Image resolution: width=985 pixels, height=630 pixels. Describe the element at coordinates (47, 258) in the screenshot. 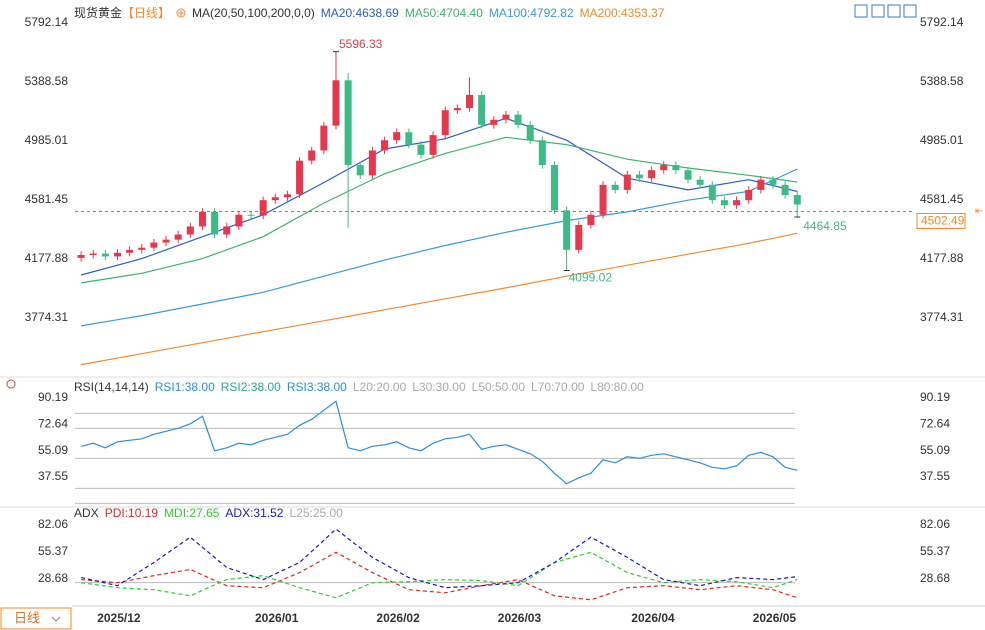

I see `y-tick-label: 4177.88` at that location.